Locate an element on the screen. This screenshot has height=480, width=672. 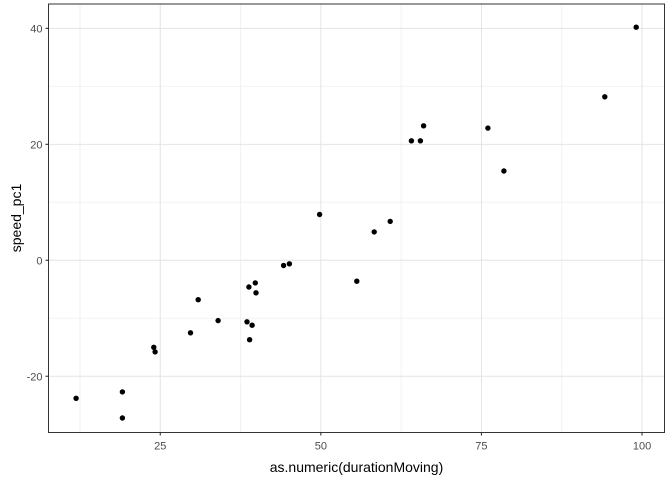
y-tick-label: 20 is located at coordinates (36, 145).